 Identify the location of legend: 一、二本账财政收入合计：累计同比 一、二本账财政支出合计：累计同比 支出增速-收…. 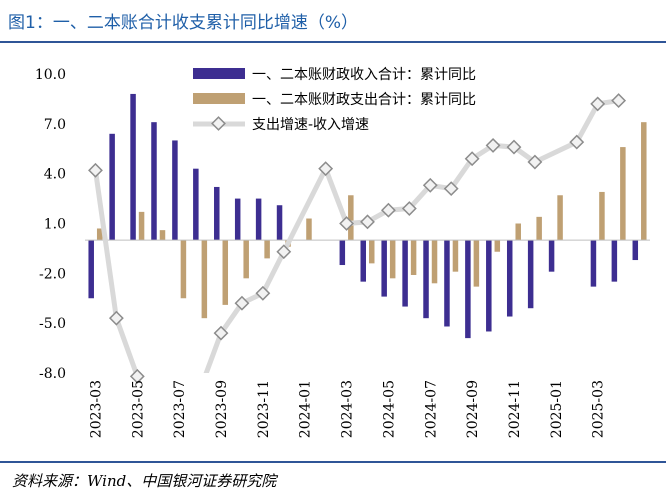
(334, 100).